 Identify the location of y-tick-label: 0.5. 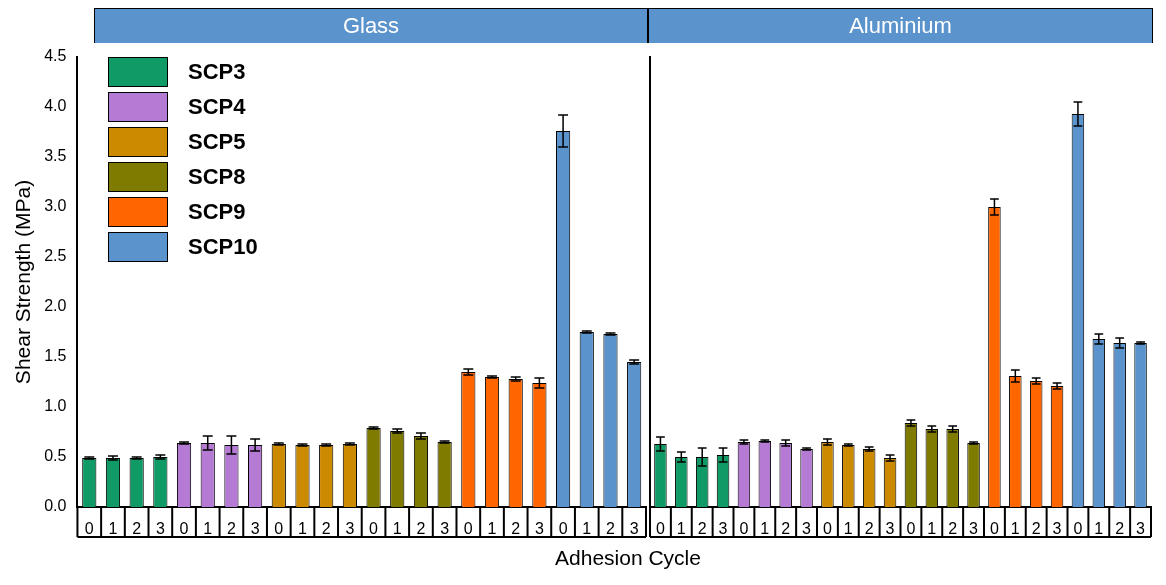
(55, 456).